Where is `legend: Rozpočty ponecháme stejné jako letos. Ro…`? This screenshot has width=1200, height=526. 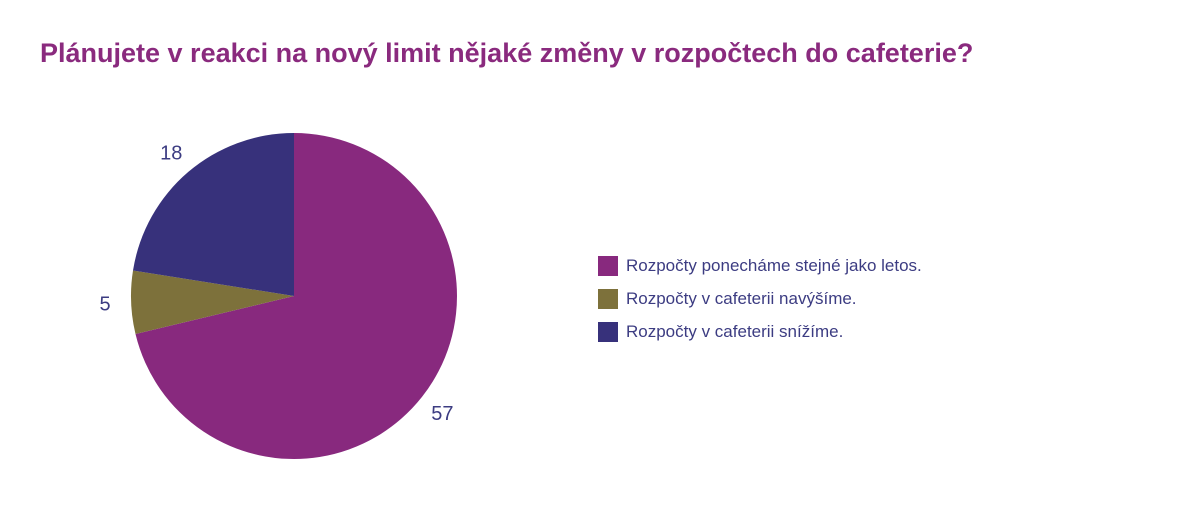
legend: Rozpočty ponecháme stejné jako letos. Ro… is located at coordinates (760, 305).